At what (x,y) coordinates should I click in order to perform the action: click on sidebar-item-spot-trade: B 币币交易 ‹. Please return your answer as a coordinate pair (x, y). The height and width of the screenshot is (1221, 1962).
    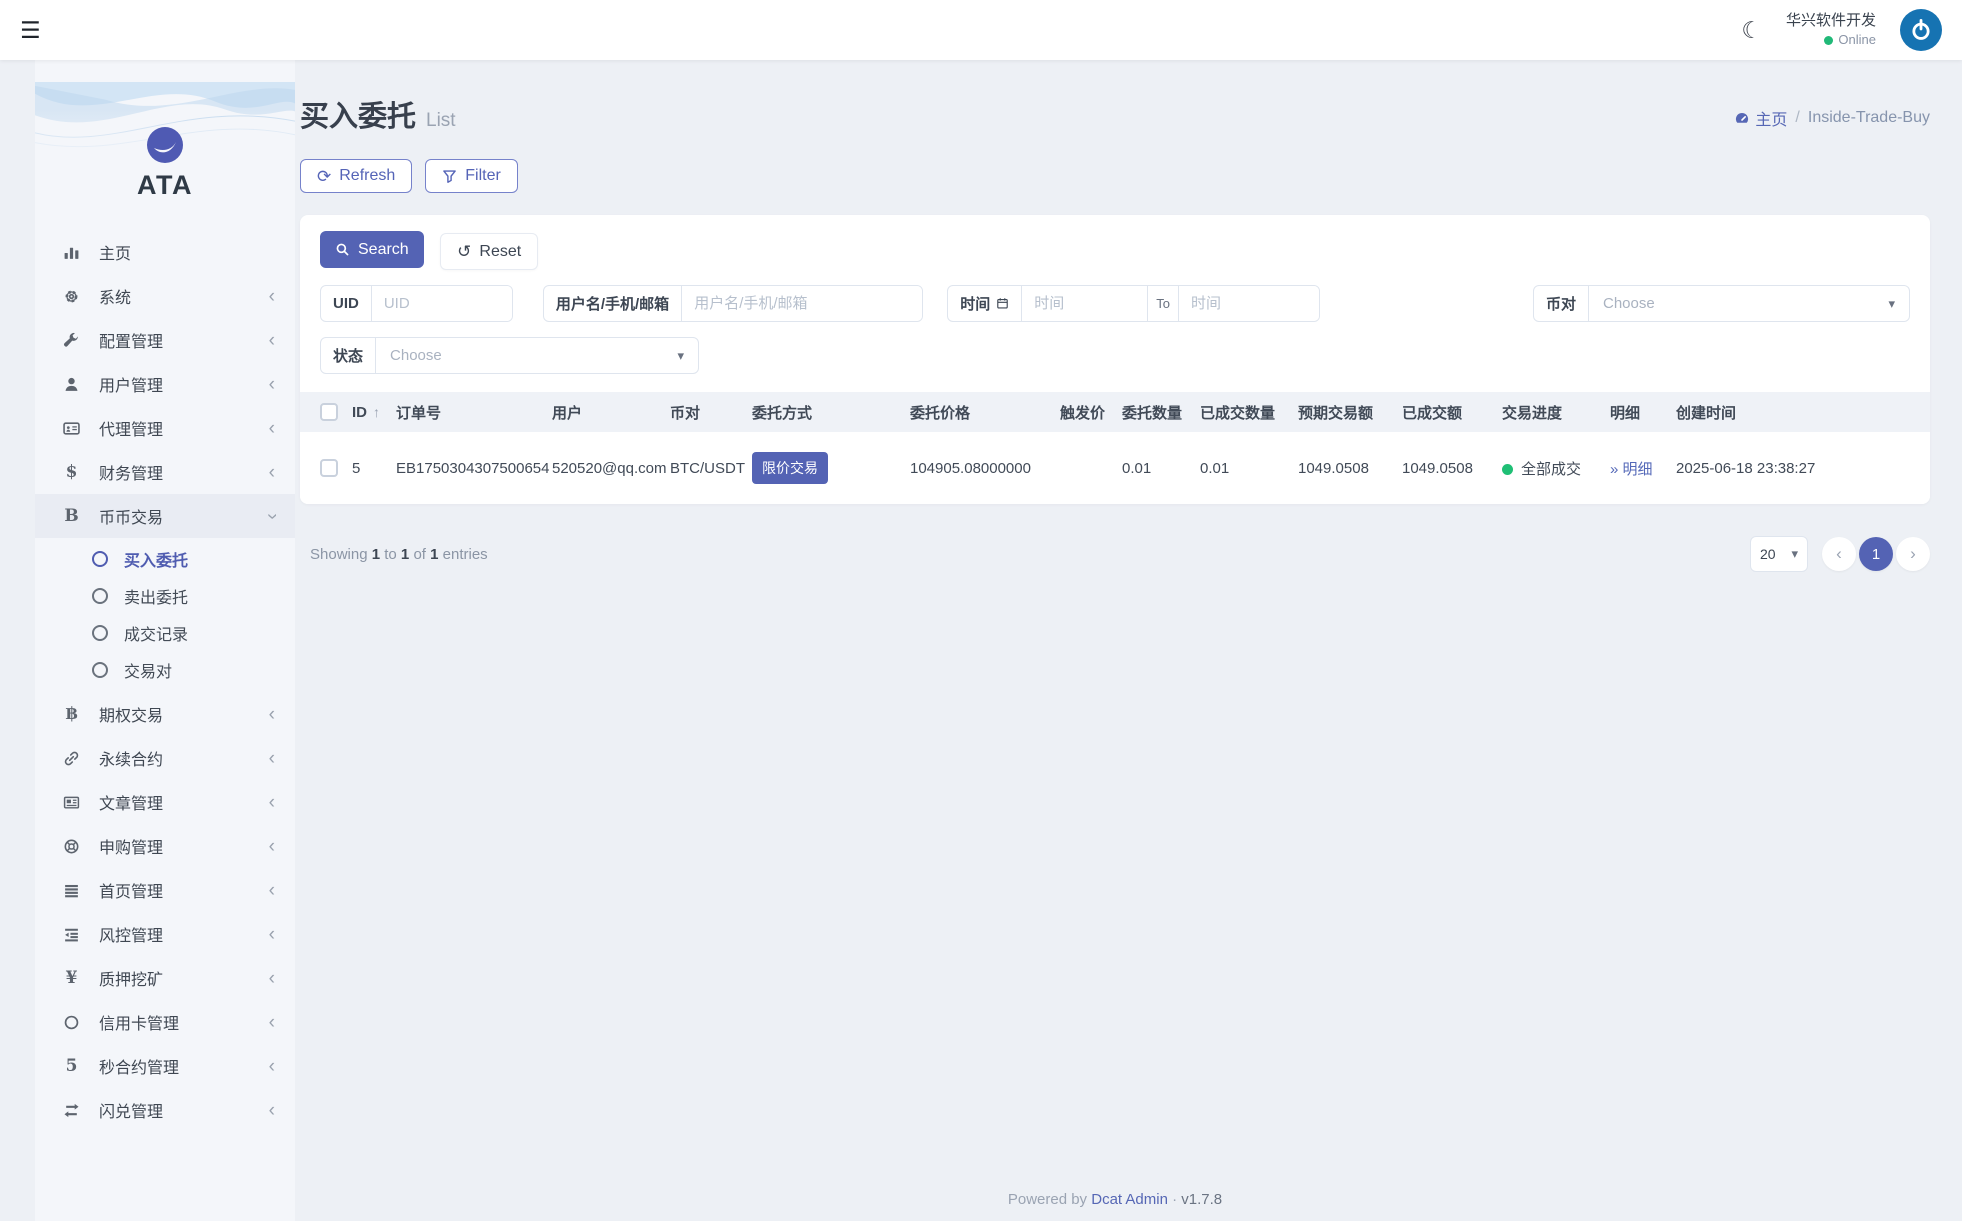
    Looking at the image, I should click on (165, 516).